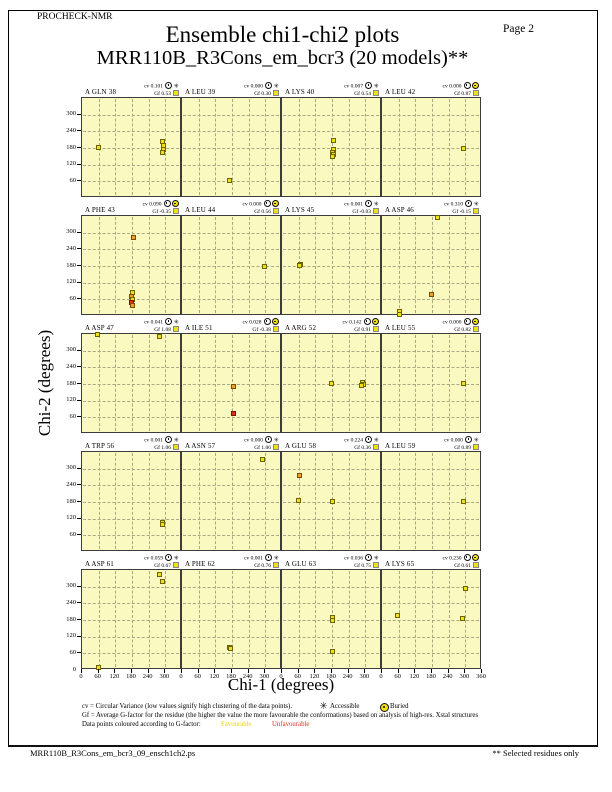 The width and height of the screenshot is (612, 792). What do you see at coordinates (162, 94) in the screenshot?
I see `gf-value: Gf 0.53` at bounding box center [162, 94].